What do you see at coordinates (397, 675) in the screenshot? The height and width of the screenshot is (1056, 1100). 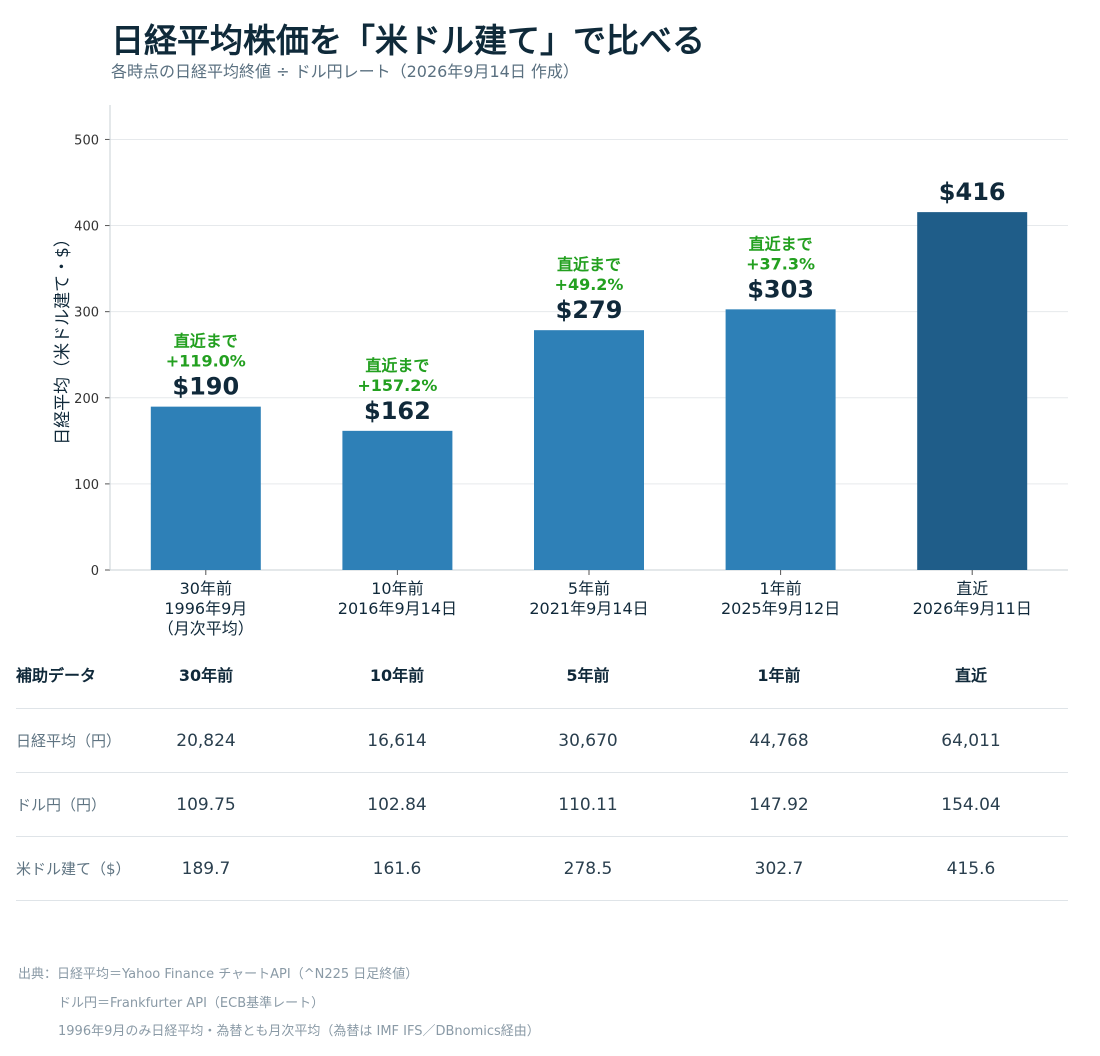 I see `table-header-col: 10年前` at bounding box center [397, 675].